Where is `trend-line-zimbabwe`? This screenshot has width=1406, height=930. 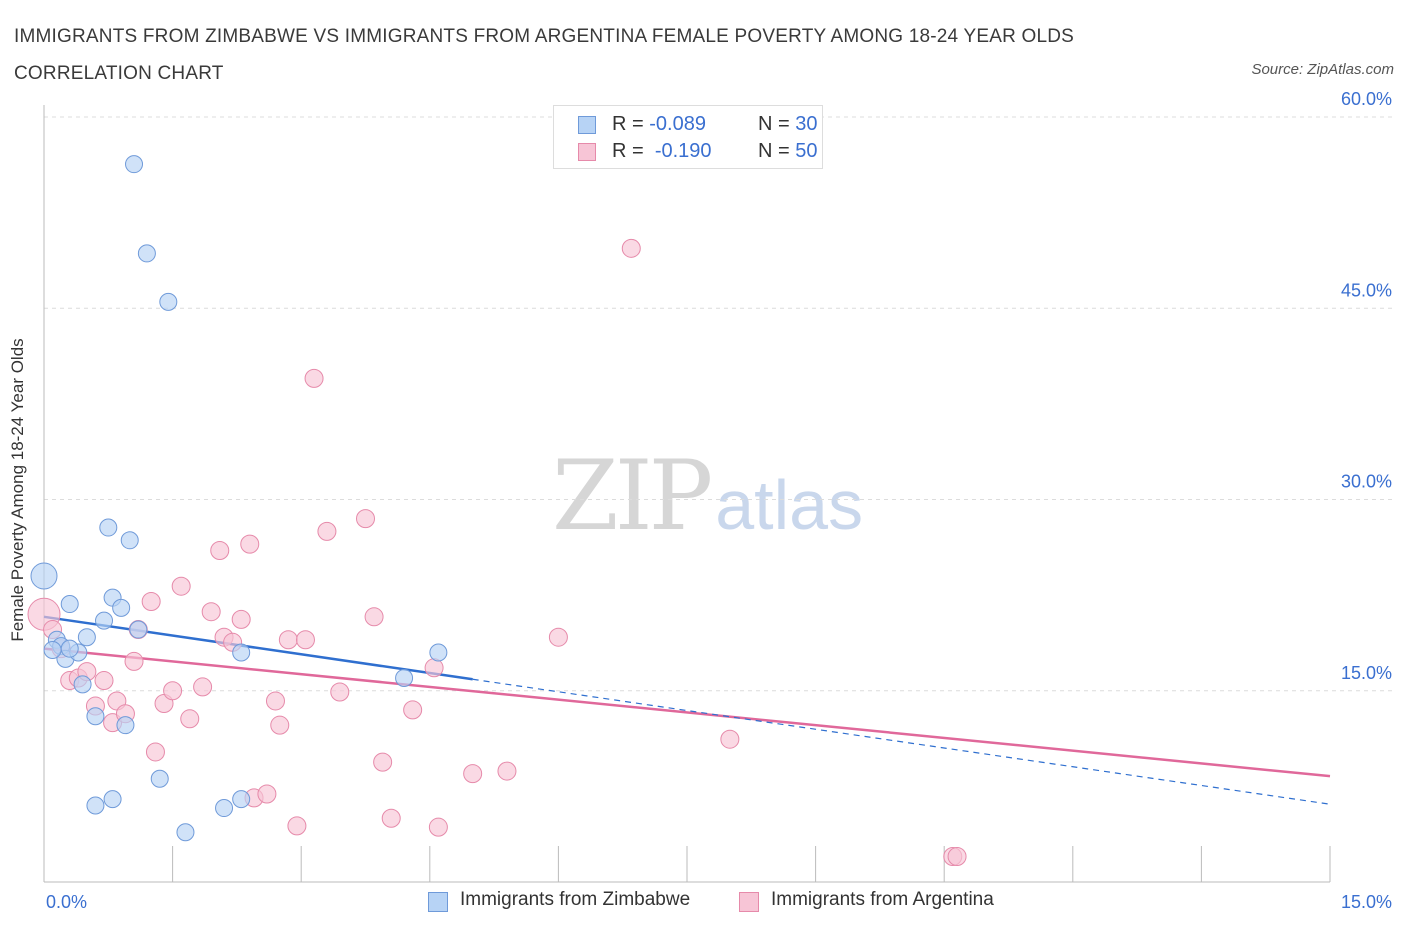 trend-line-zimbabwe is located at coordinates (258, 648).